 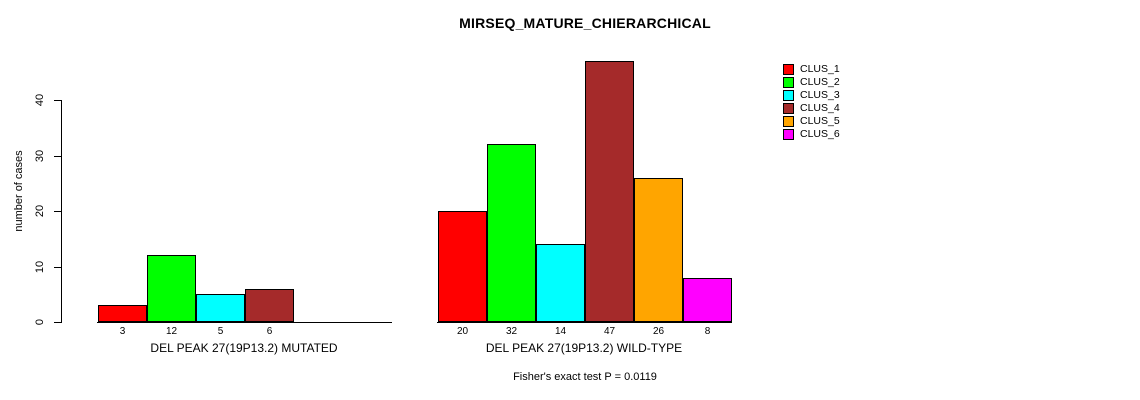 What do you see at coordinates (40, 156) in the screenshot?
I see `y-tick-label-30: 30` at bounding box center [40, 156].